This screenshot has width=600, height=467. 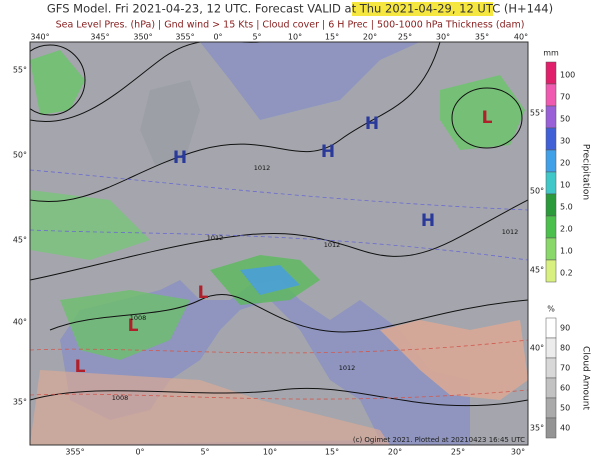 I want to click on legend-label: 90, so click(x=565, y=328).